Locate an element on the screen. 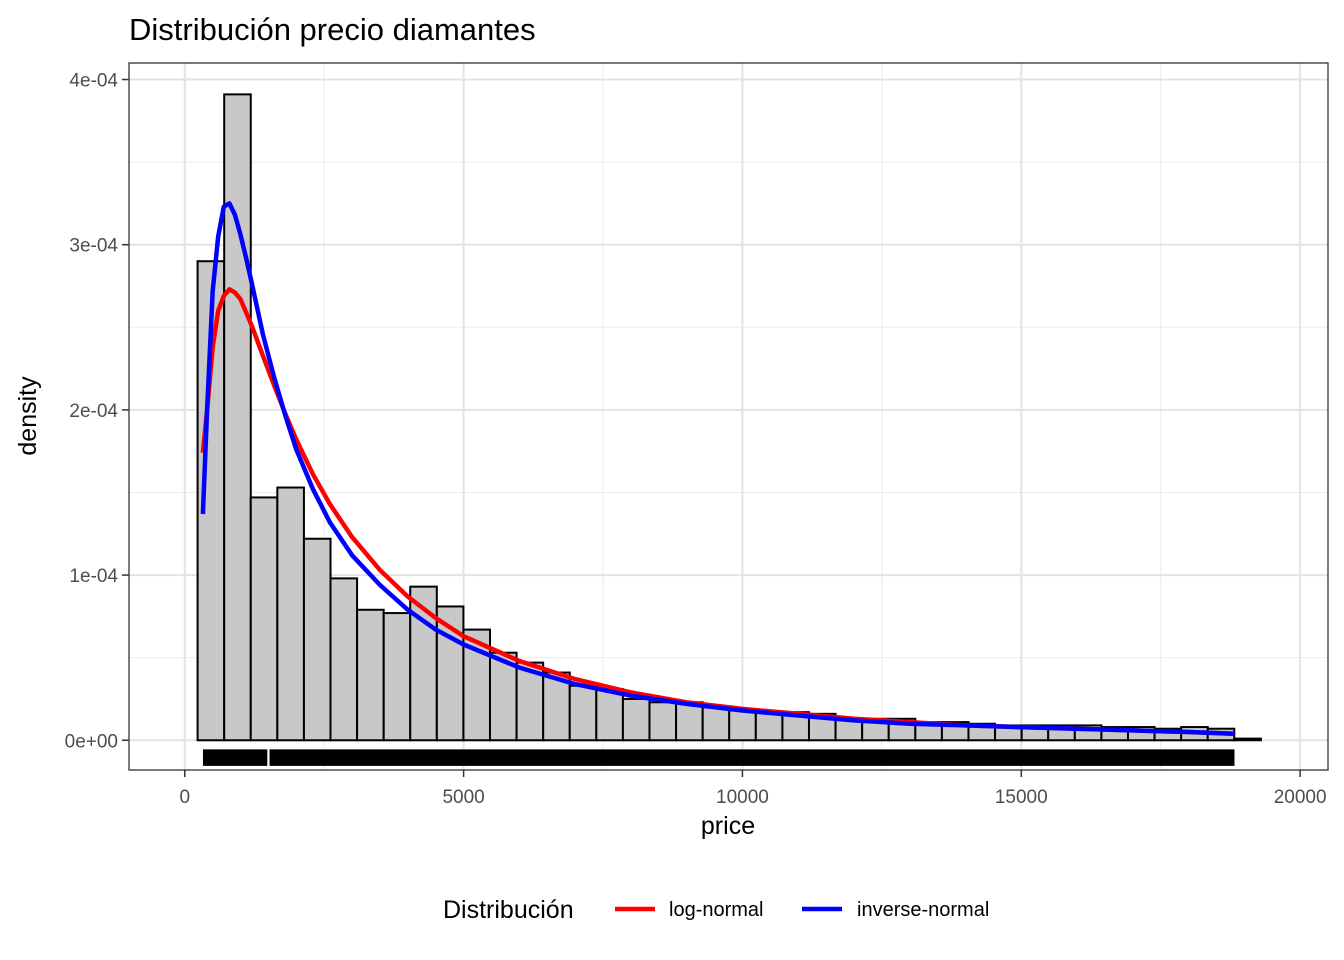  legend-title: Distribución is located at coordinates (508, 910).